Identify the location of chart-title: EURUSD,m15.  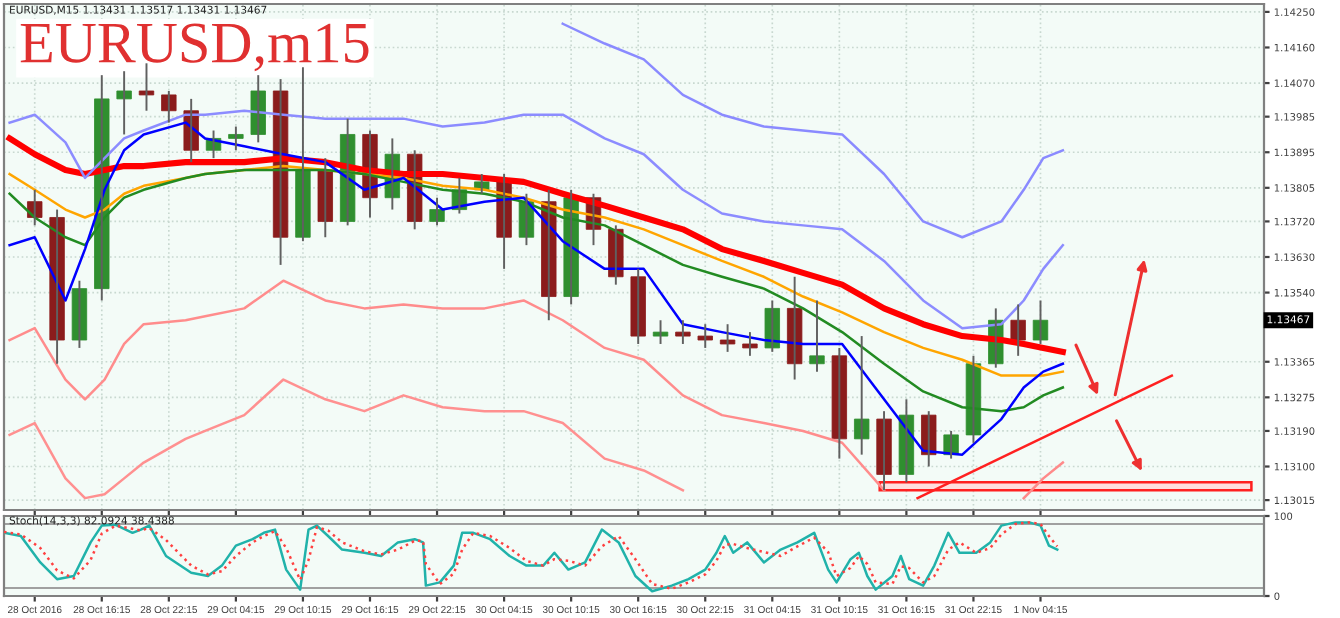
(194, 47).